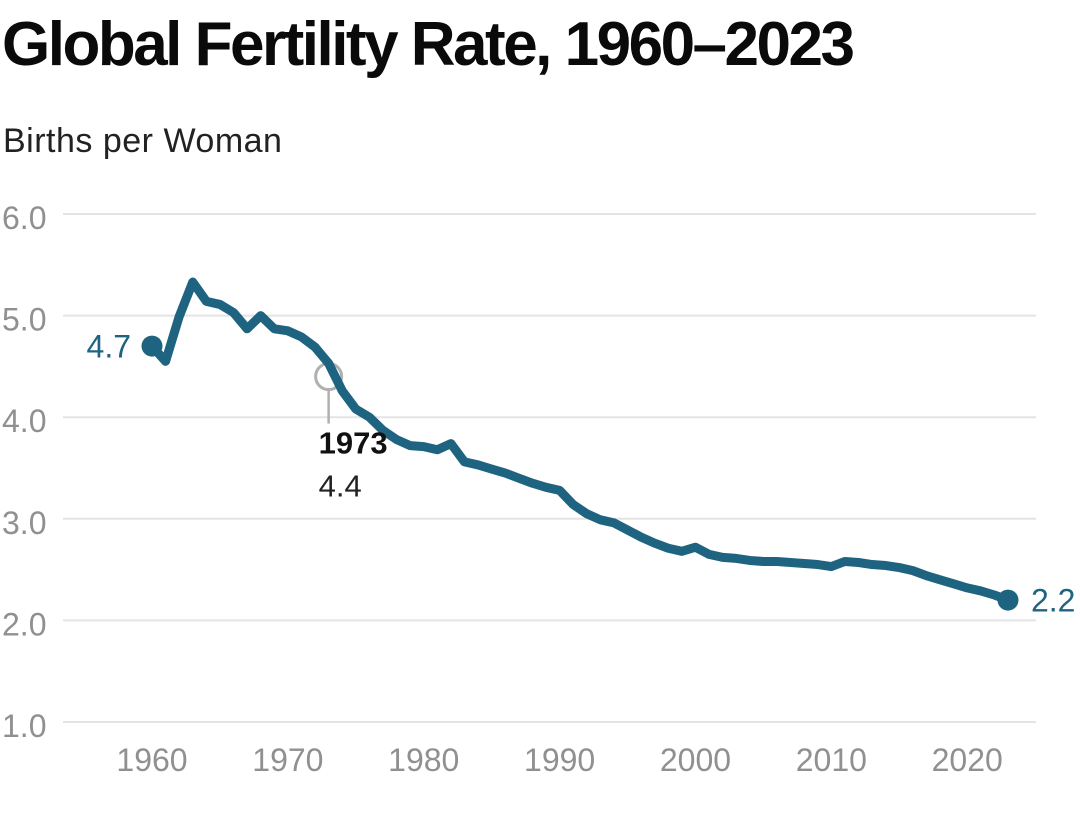 The image size is (1080, 819). I want to click on callout-year-label: 1973, so click(353, 443).